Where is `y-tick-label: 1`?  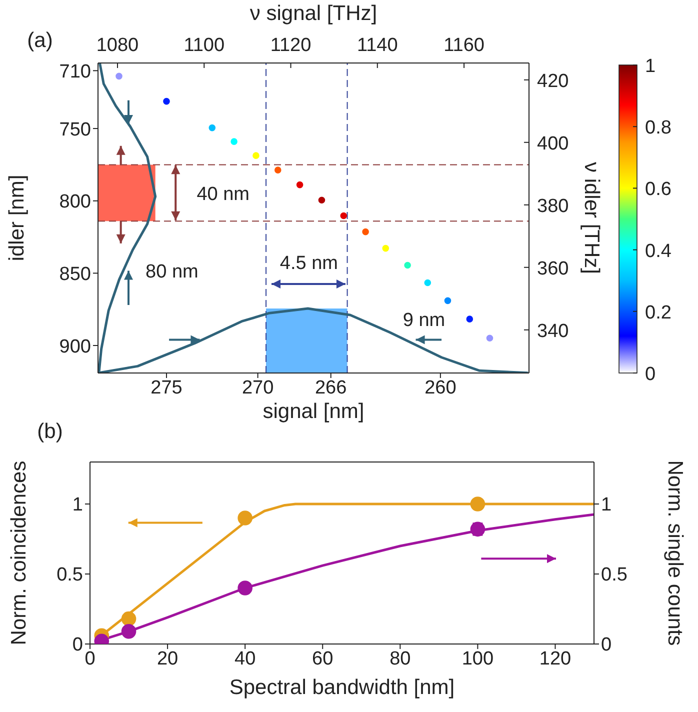 y-tick-label: 1 is located at coordinates (77, 505).